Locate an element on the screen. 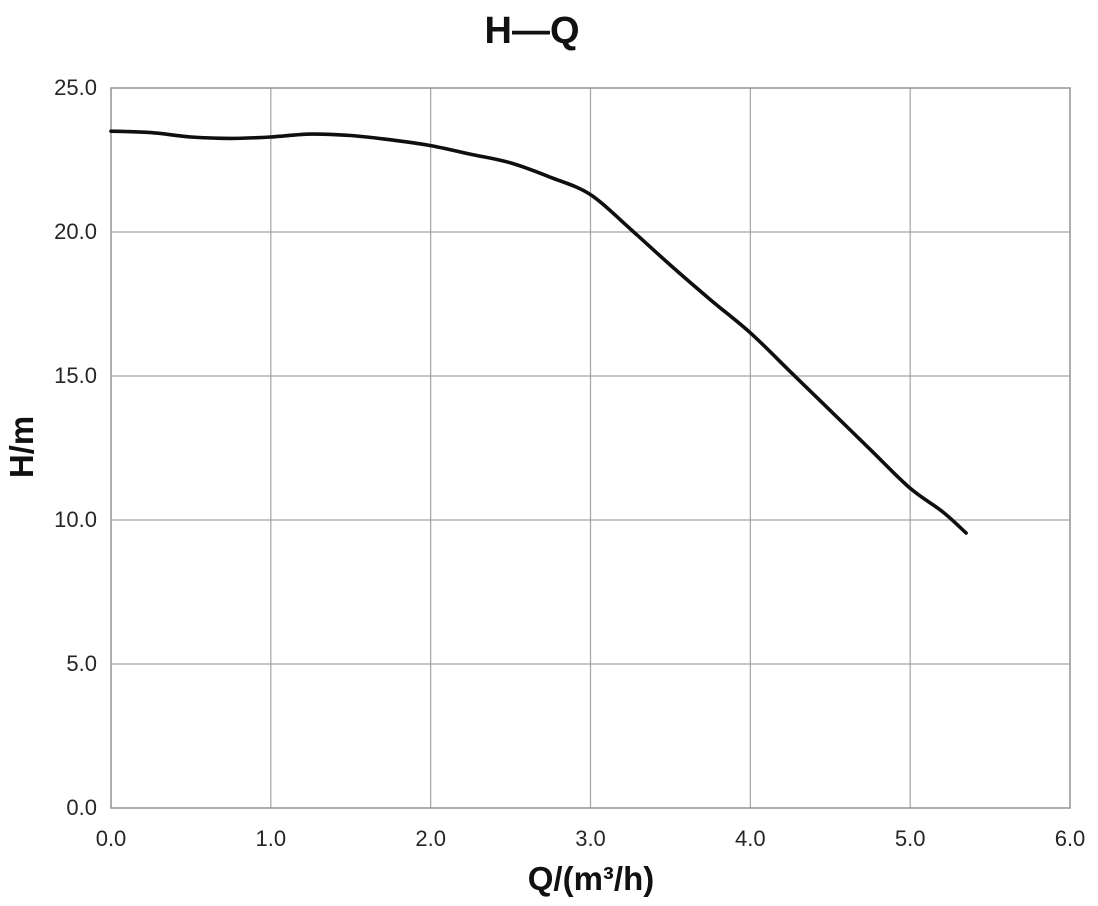 The height and width of the screenshot is (906, 1098). x-tick-label: 3.0 is located at coordinates (590, 838).